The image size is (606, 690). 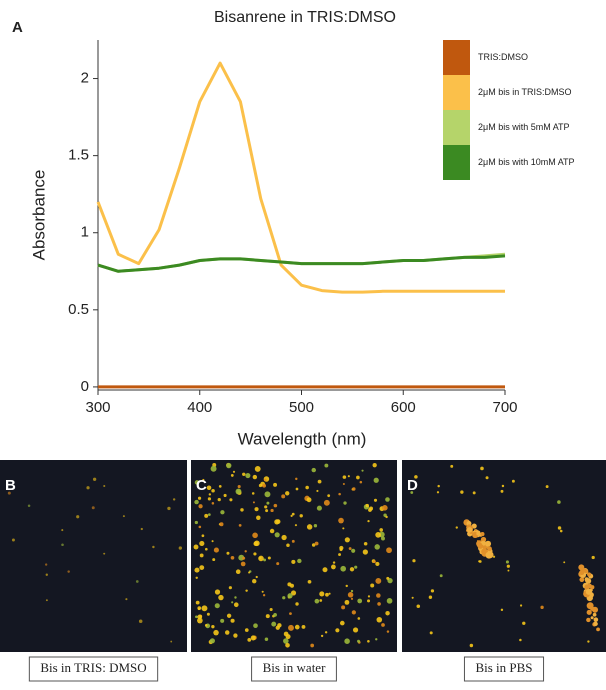 What do you see at coordinates (78, 155) in the screenshot?
I see `y-tick-label: 1.5` at bounding box center [78, 155].